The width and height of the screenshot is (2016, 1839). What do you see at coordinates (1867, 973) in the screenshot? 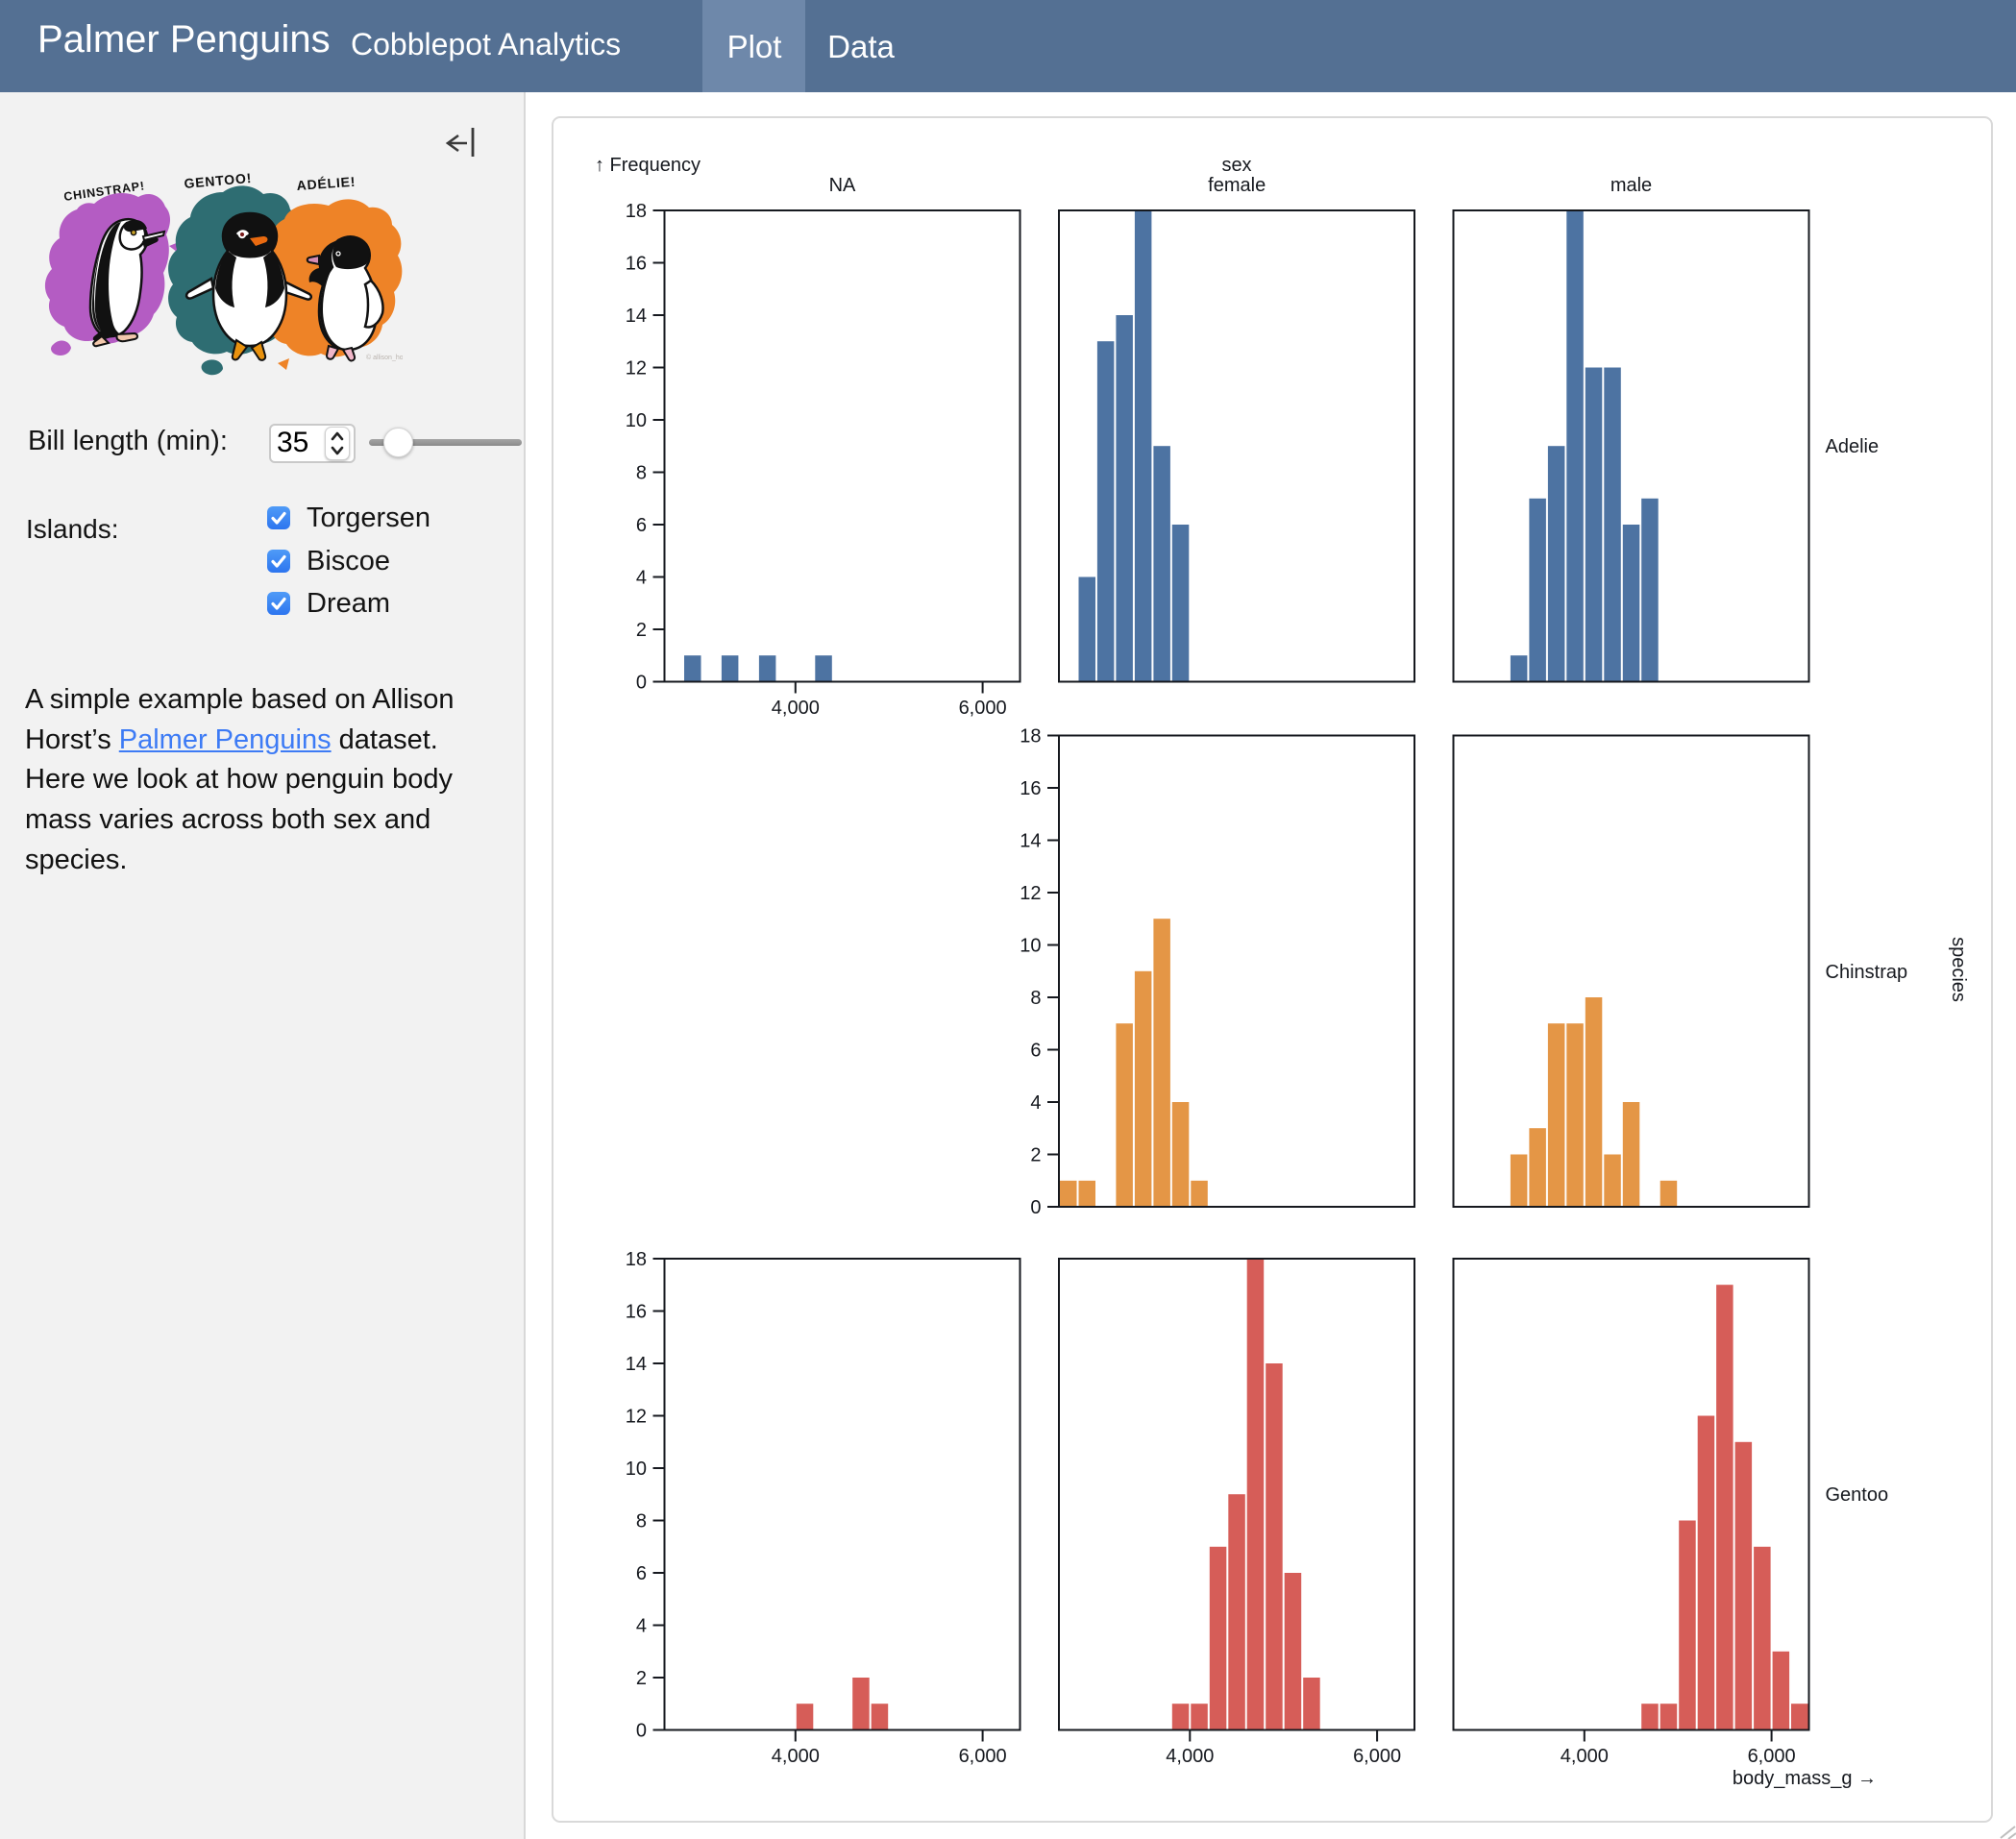
I see `svg-text: Chinstrap` at bounding box center [1867, 973].